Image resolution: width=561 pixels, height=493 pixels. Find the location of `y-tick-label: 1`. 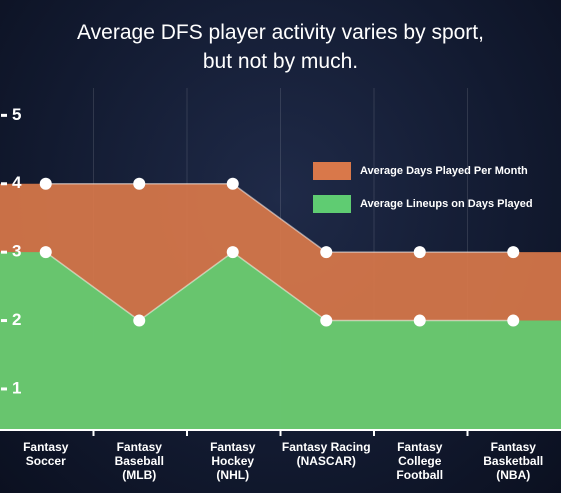

y-tick-label: 1 is located at coordinates (16, 387).